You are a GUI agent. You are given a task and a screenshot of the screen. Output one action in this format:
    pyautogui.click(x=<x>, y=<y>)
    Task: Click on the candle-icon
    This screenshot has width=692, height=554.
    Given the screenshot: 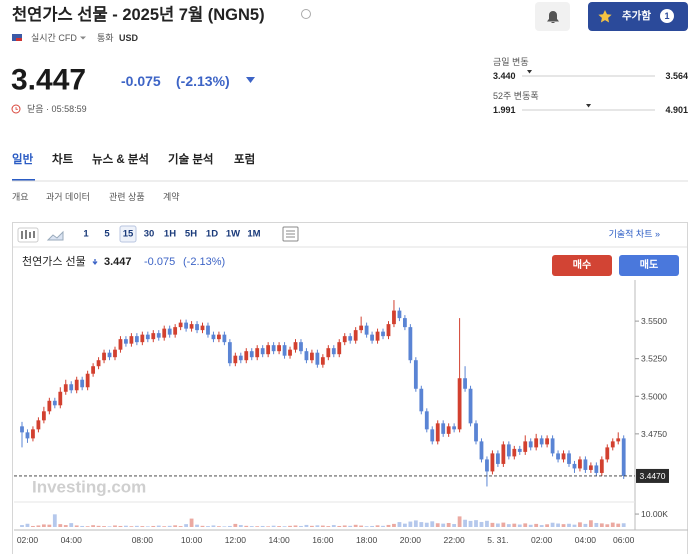 What is the action you would take?
    pyautogui.click(x=28, y=234)
    